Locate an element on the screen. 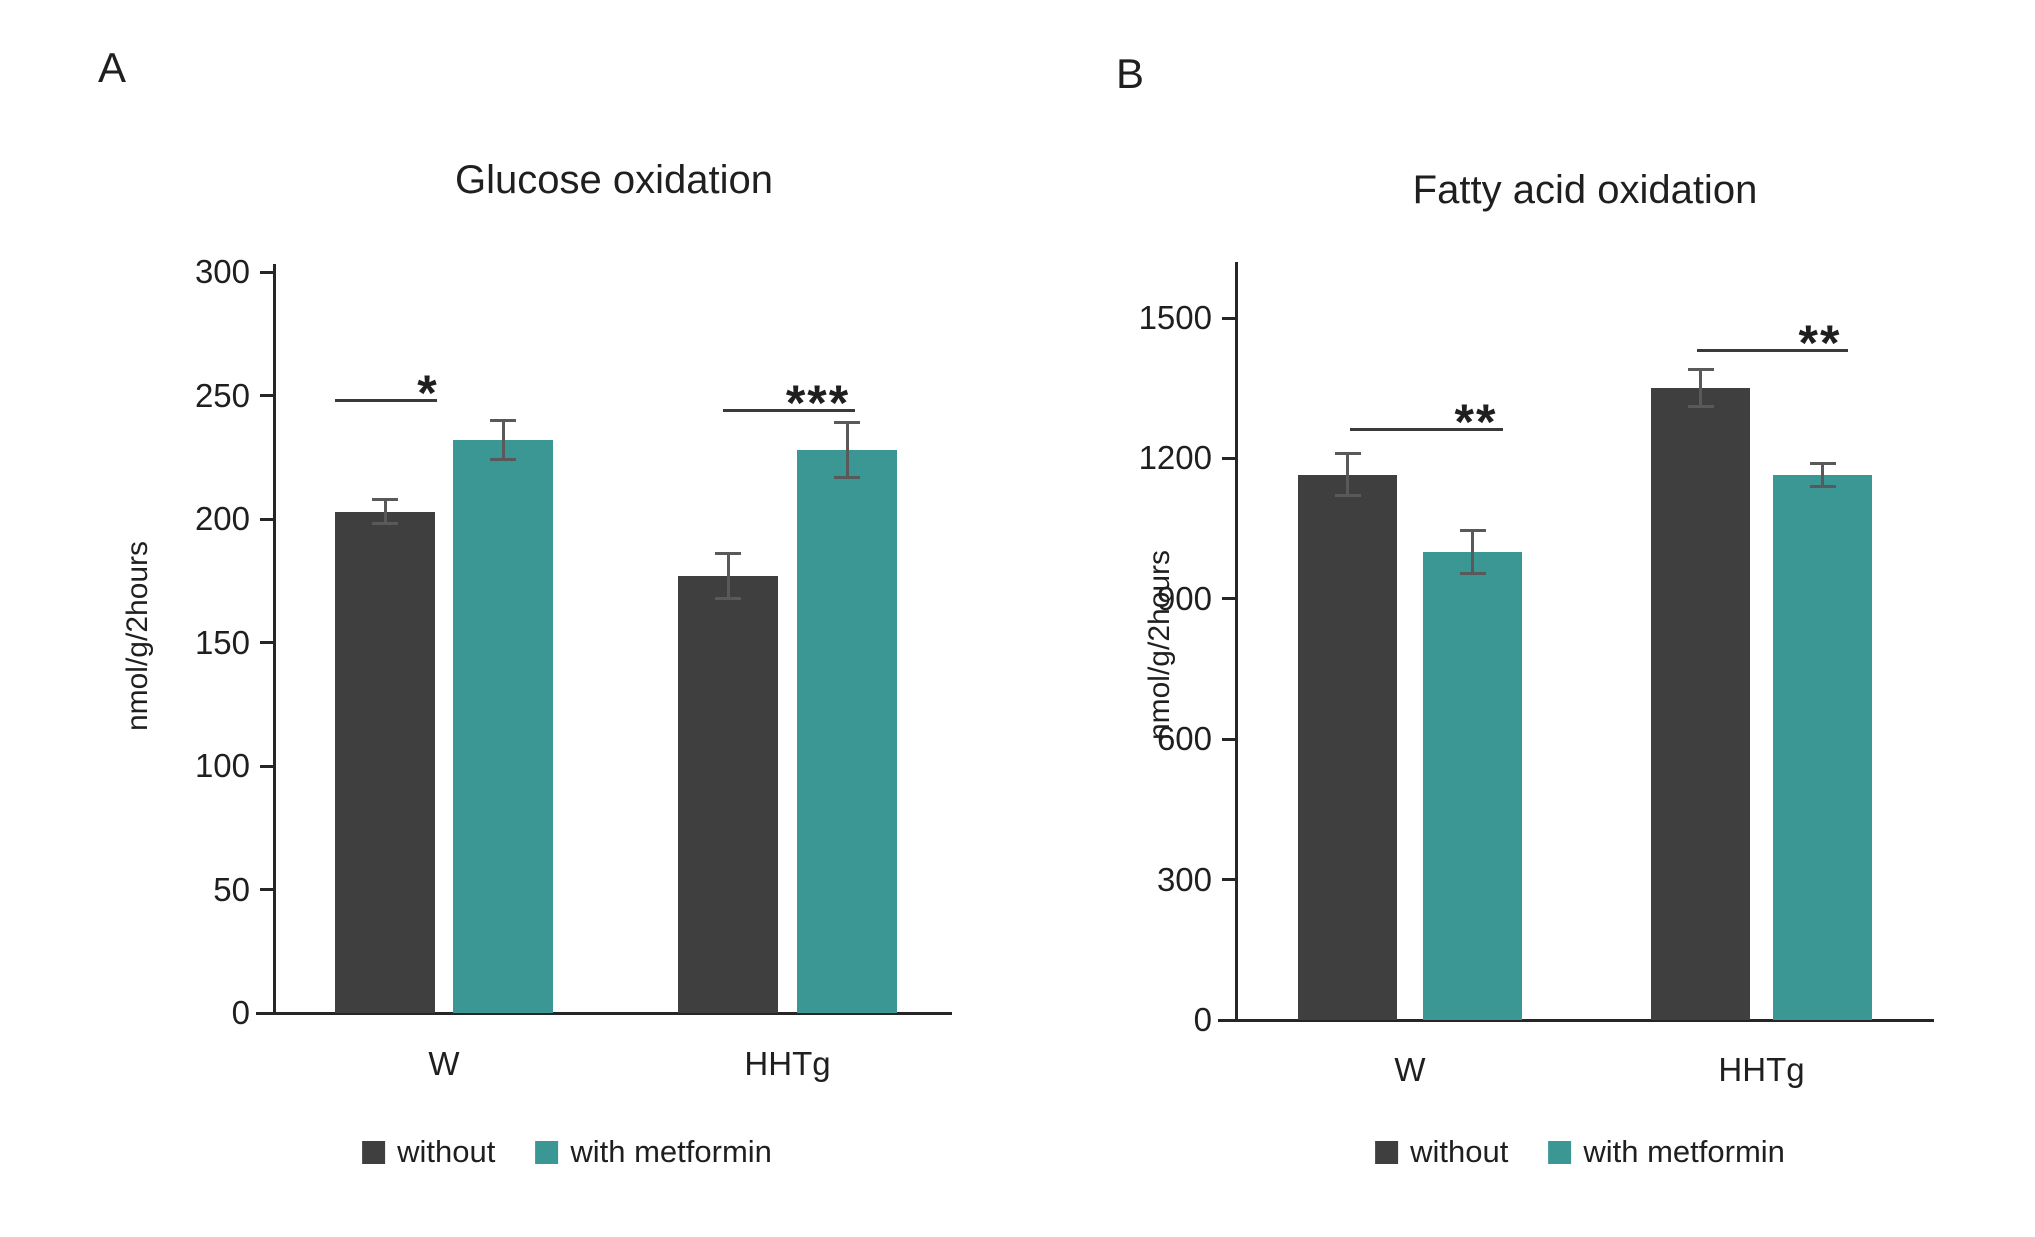 This screenshot has height=1237, width=2035. sig-label-b-0: ** is located at coordinates (1476, 422).